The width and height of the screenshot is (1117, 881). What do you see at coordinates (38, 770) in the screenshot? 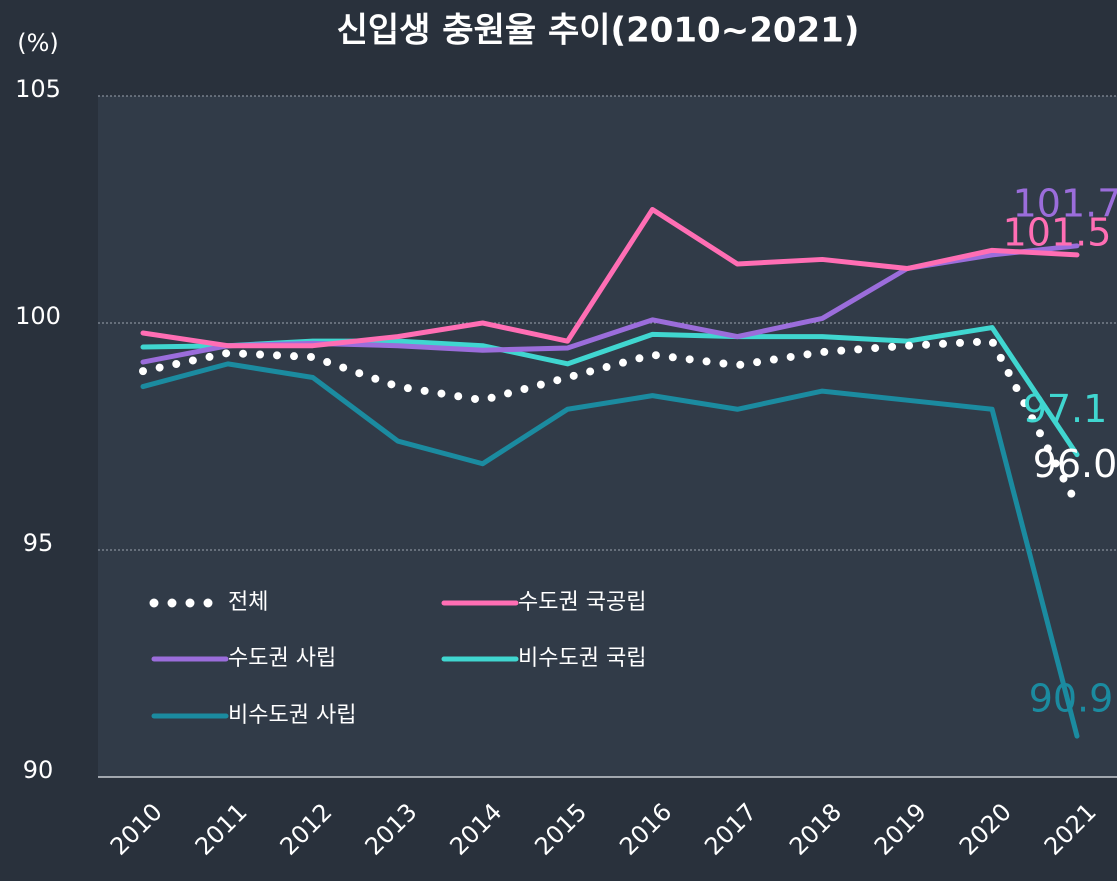
I see `y-tick-label: 90` at bounding box center [38, 770].